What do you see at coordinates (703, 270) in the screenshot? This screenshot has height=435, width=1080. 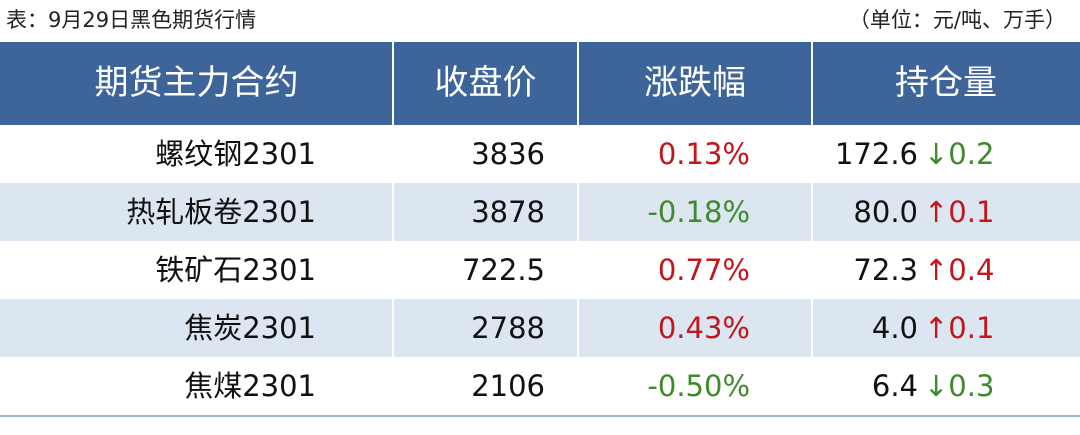 I see `change-pct: 0.77%` at bounding box center [703, 270].